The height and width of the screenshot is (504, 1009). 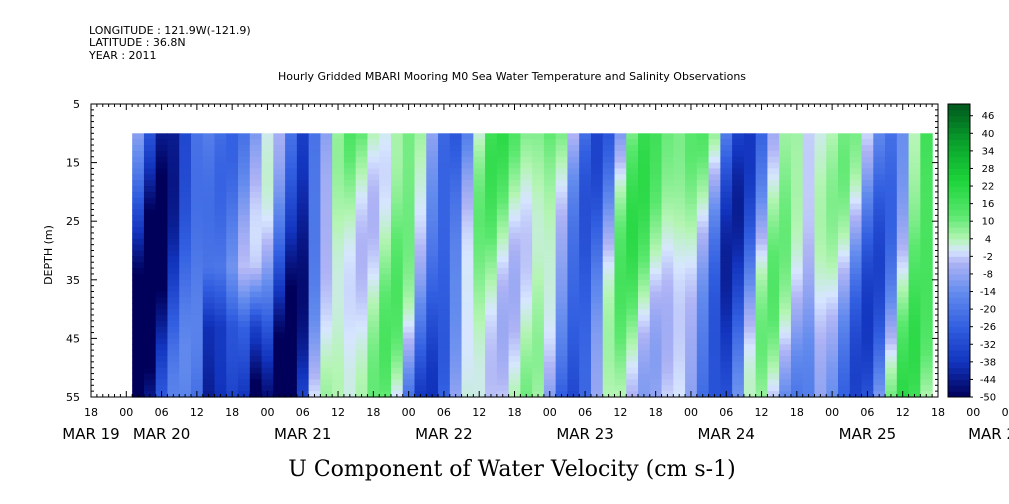 I want to click on colorbar-label: -20, so click(x=988, y=310).